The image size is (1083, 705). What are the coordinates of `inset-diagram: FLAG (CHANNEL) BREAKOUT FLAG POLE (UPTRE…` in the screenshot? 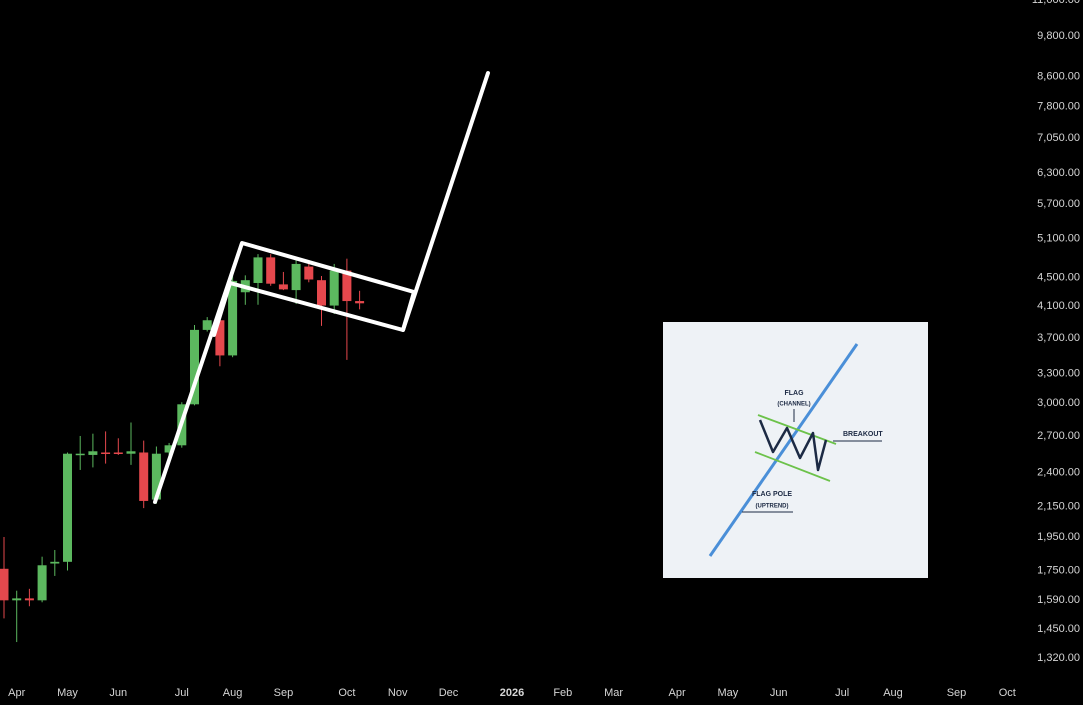 It's located at (795, 450).